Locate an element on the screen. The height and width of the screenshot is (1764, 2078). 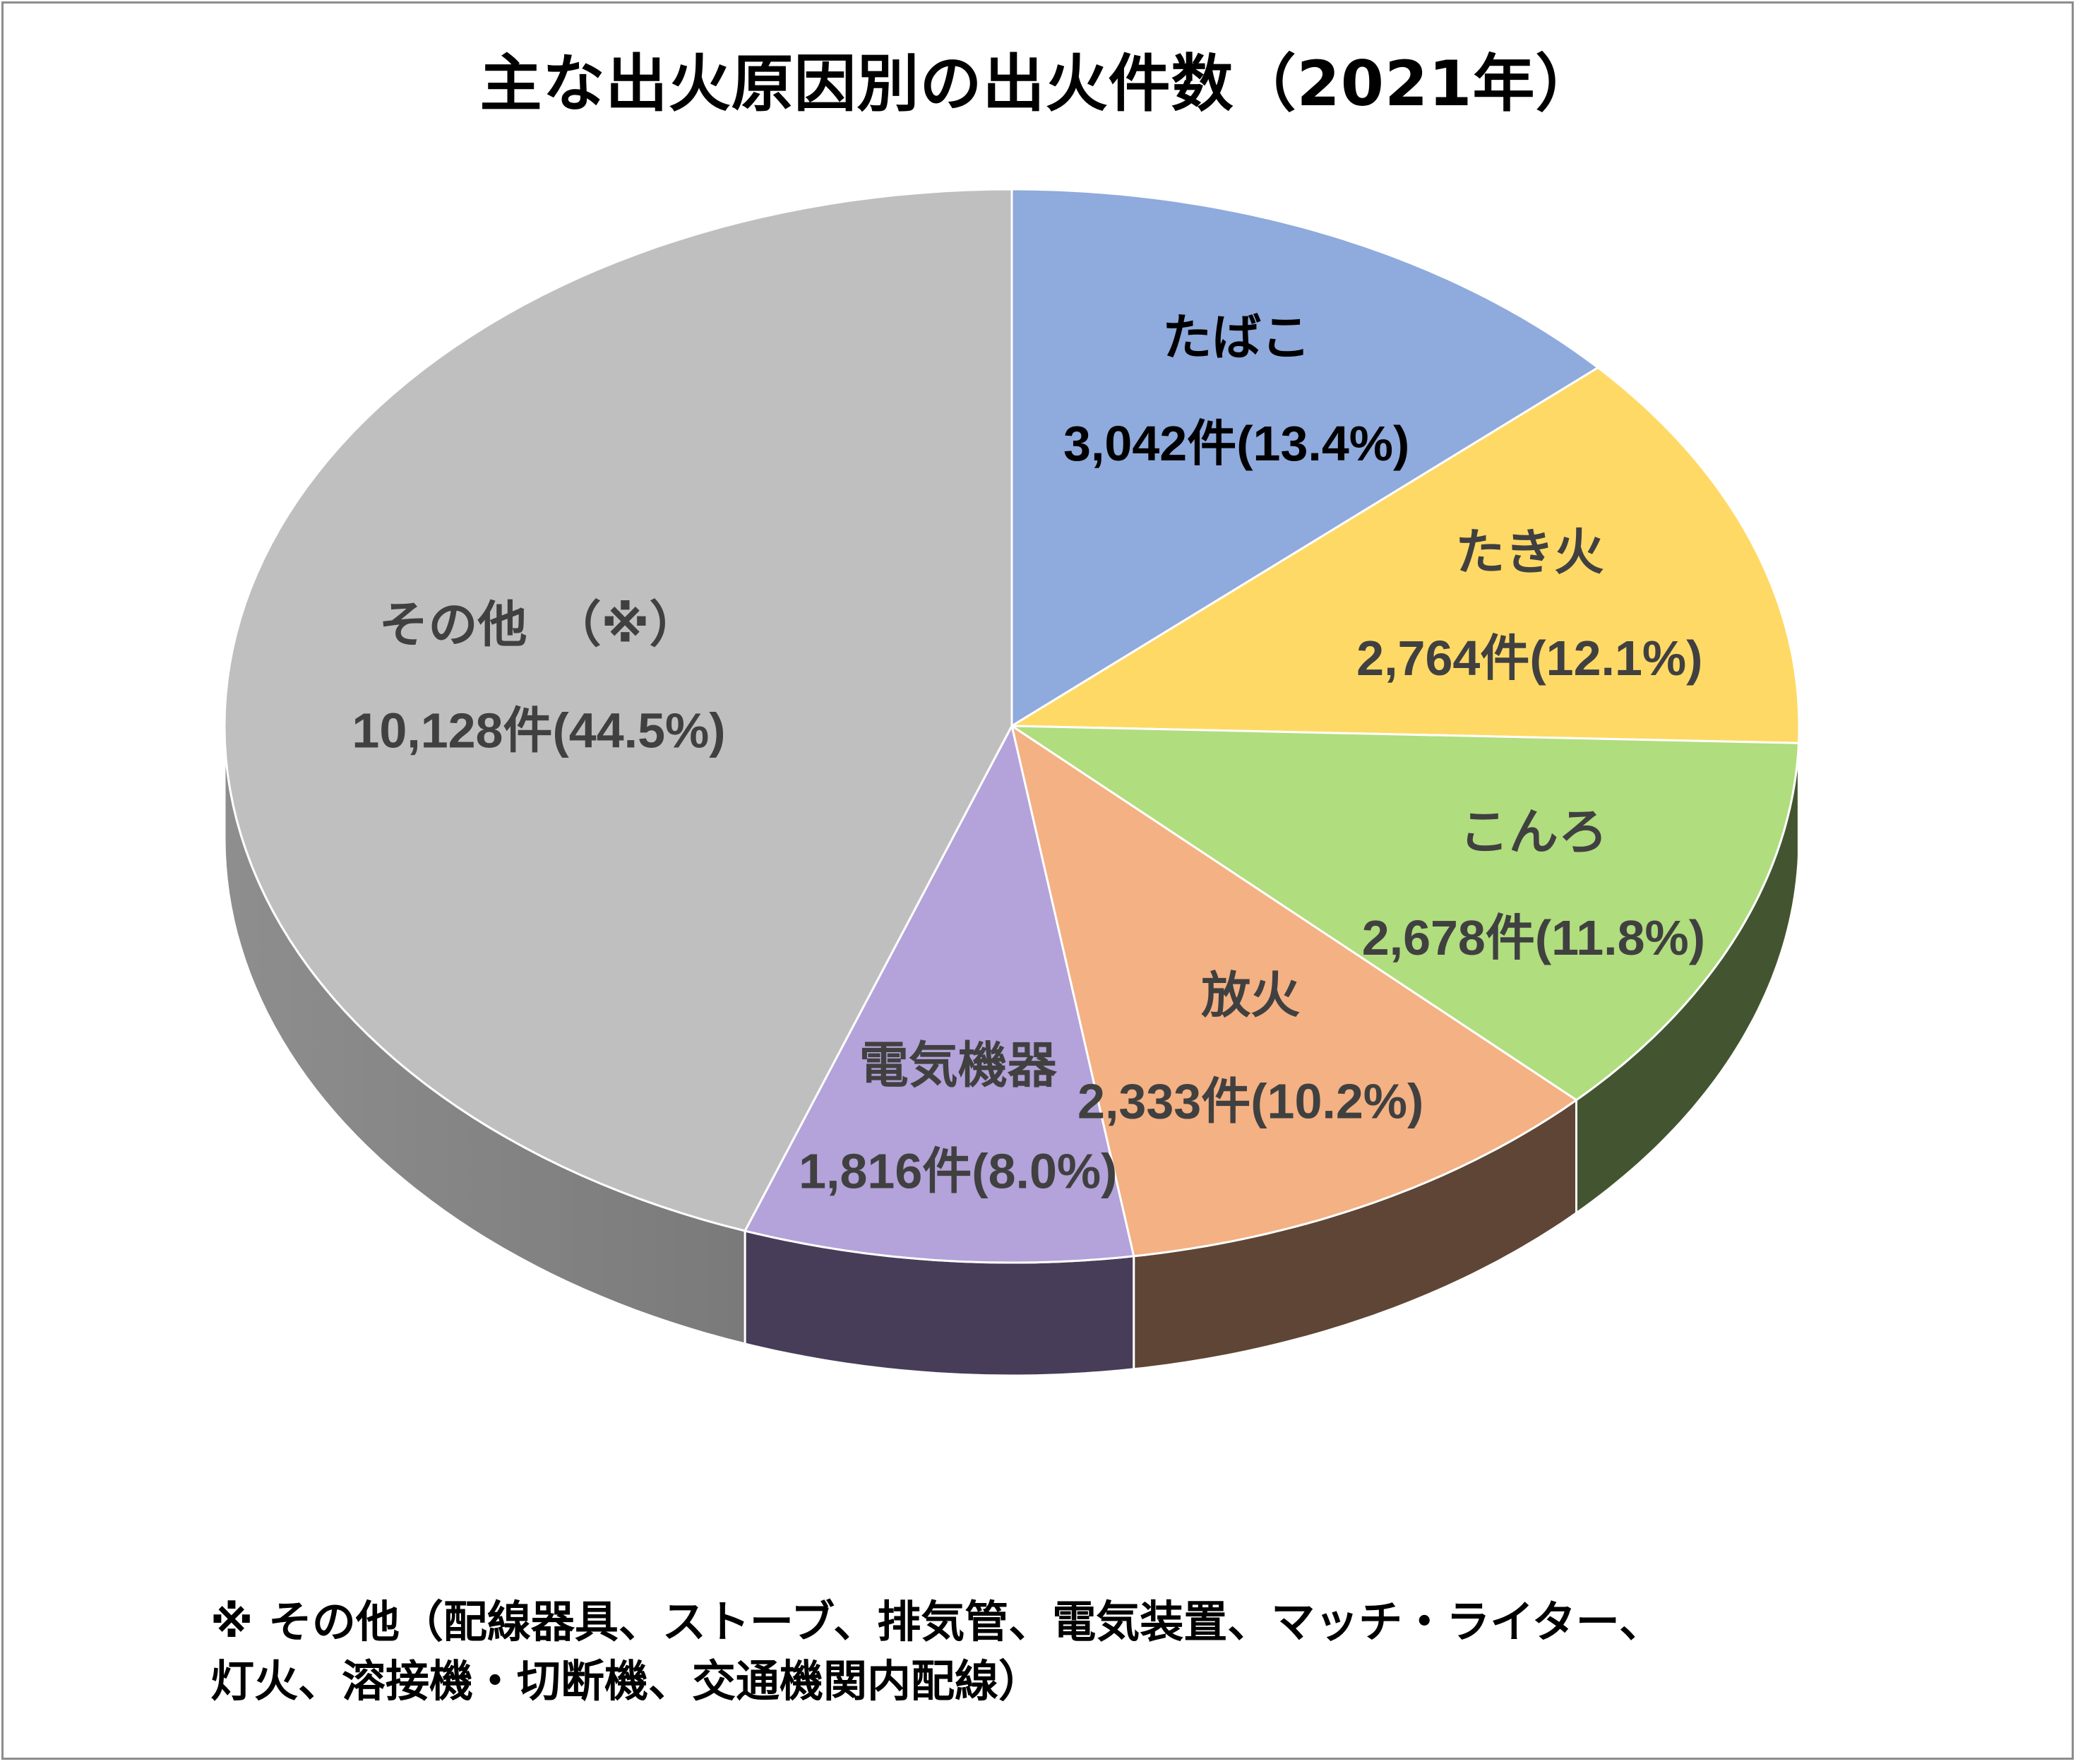
chart-title: 主な出火原因別の出火件数（2021年） is located at coordinates (1039, 83).